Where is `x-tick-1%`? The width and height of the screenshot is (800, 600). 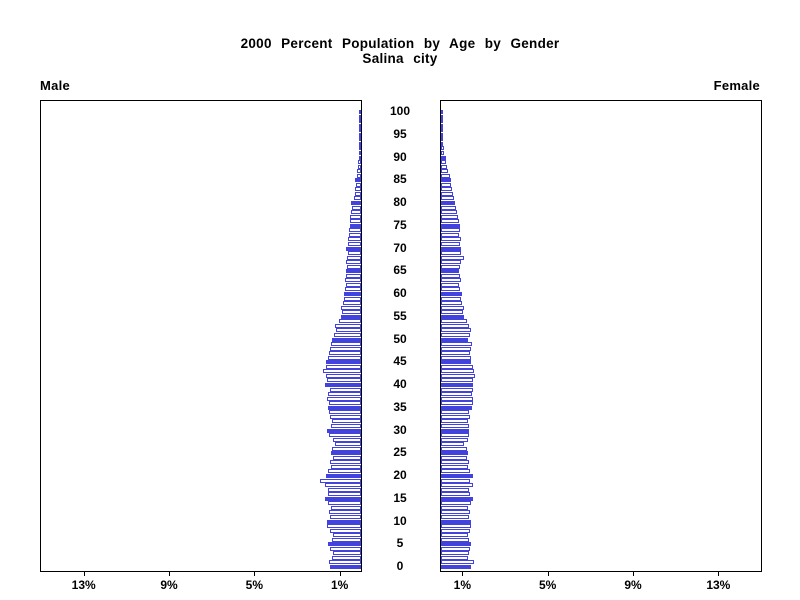
x-tick-1% is located at coordinates (463, 573).